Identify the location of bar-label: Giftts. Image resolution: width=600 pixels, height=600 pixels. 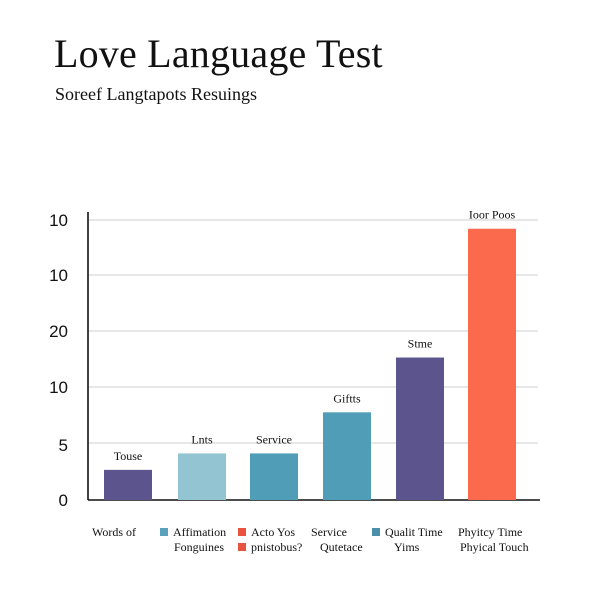
(347, 398).